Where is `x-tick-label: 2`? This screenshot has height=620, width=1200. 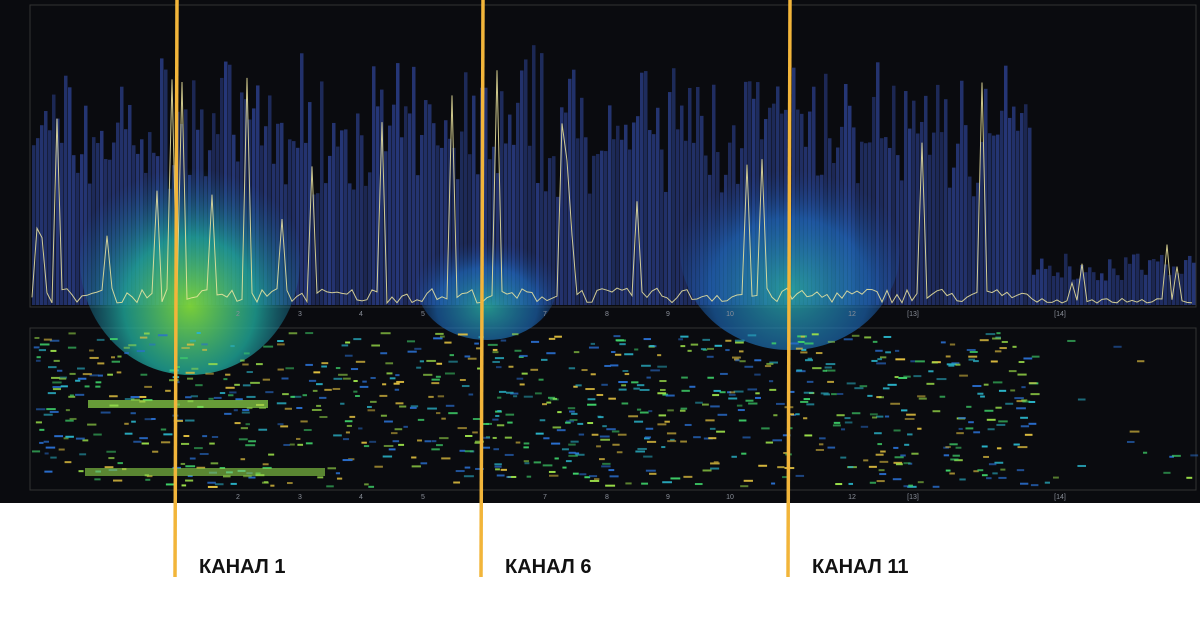
x-tick-label: 2 is located at coordinates (238, 497).